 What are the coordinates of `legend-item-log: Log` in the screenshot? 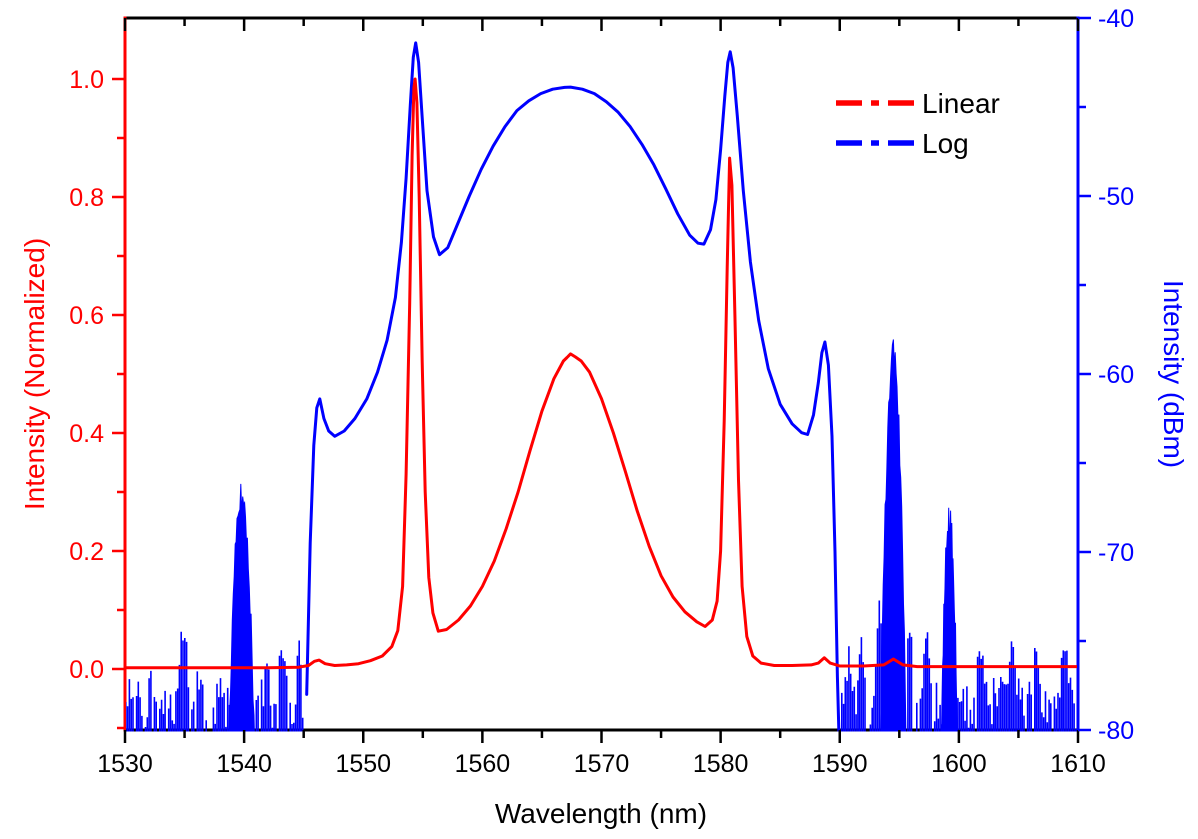 It's located at (902, 143).